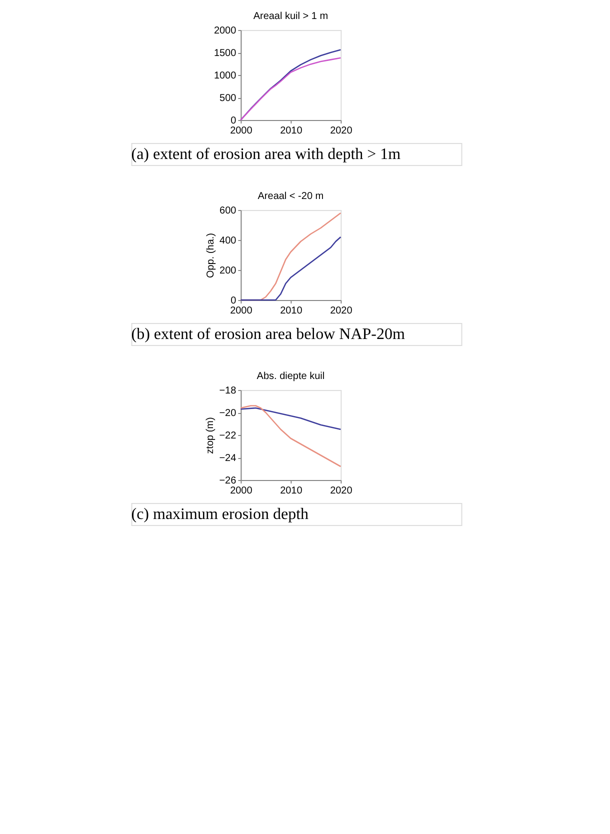  What do you see at coordinates (228, 211) in the screenshot?
I see `y-tick-label: 600` at bounding box center [228, 211].